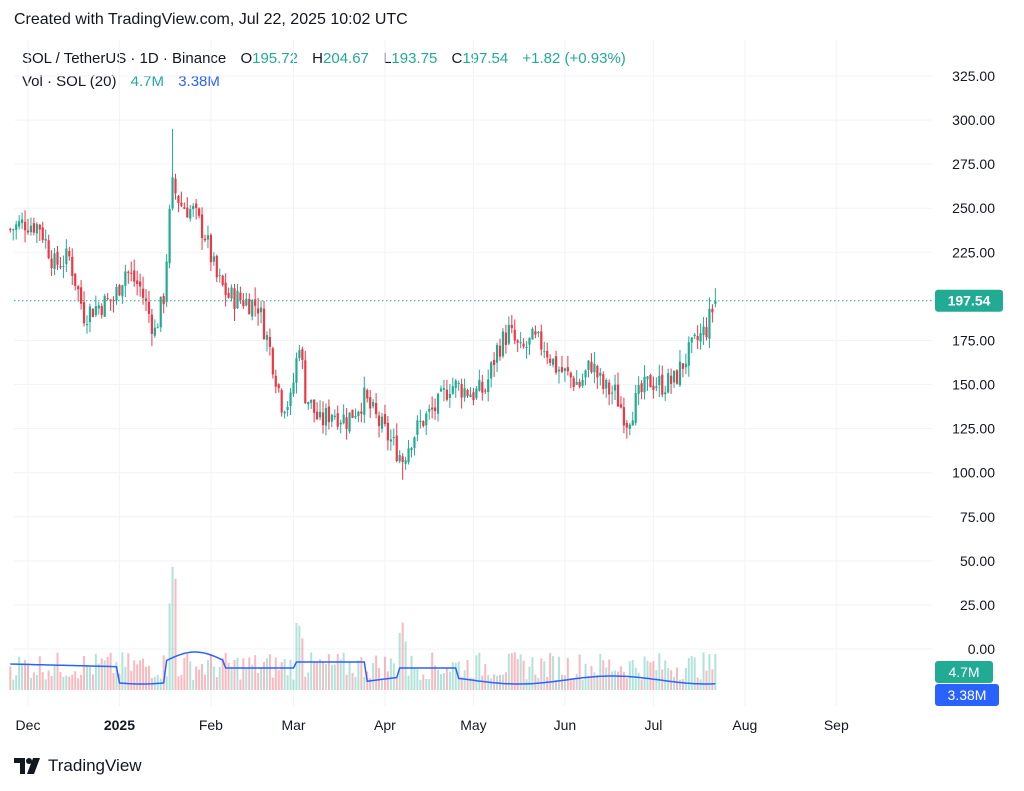 The height and width of the screenshot is (791, 1024). What do you see at coordinates (124, 58) in the screenshot?
I see `symbol-label: SOL / TetherUS · 1D · Binance` at bounding box center [124, 58].